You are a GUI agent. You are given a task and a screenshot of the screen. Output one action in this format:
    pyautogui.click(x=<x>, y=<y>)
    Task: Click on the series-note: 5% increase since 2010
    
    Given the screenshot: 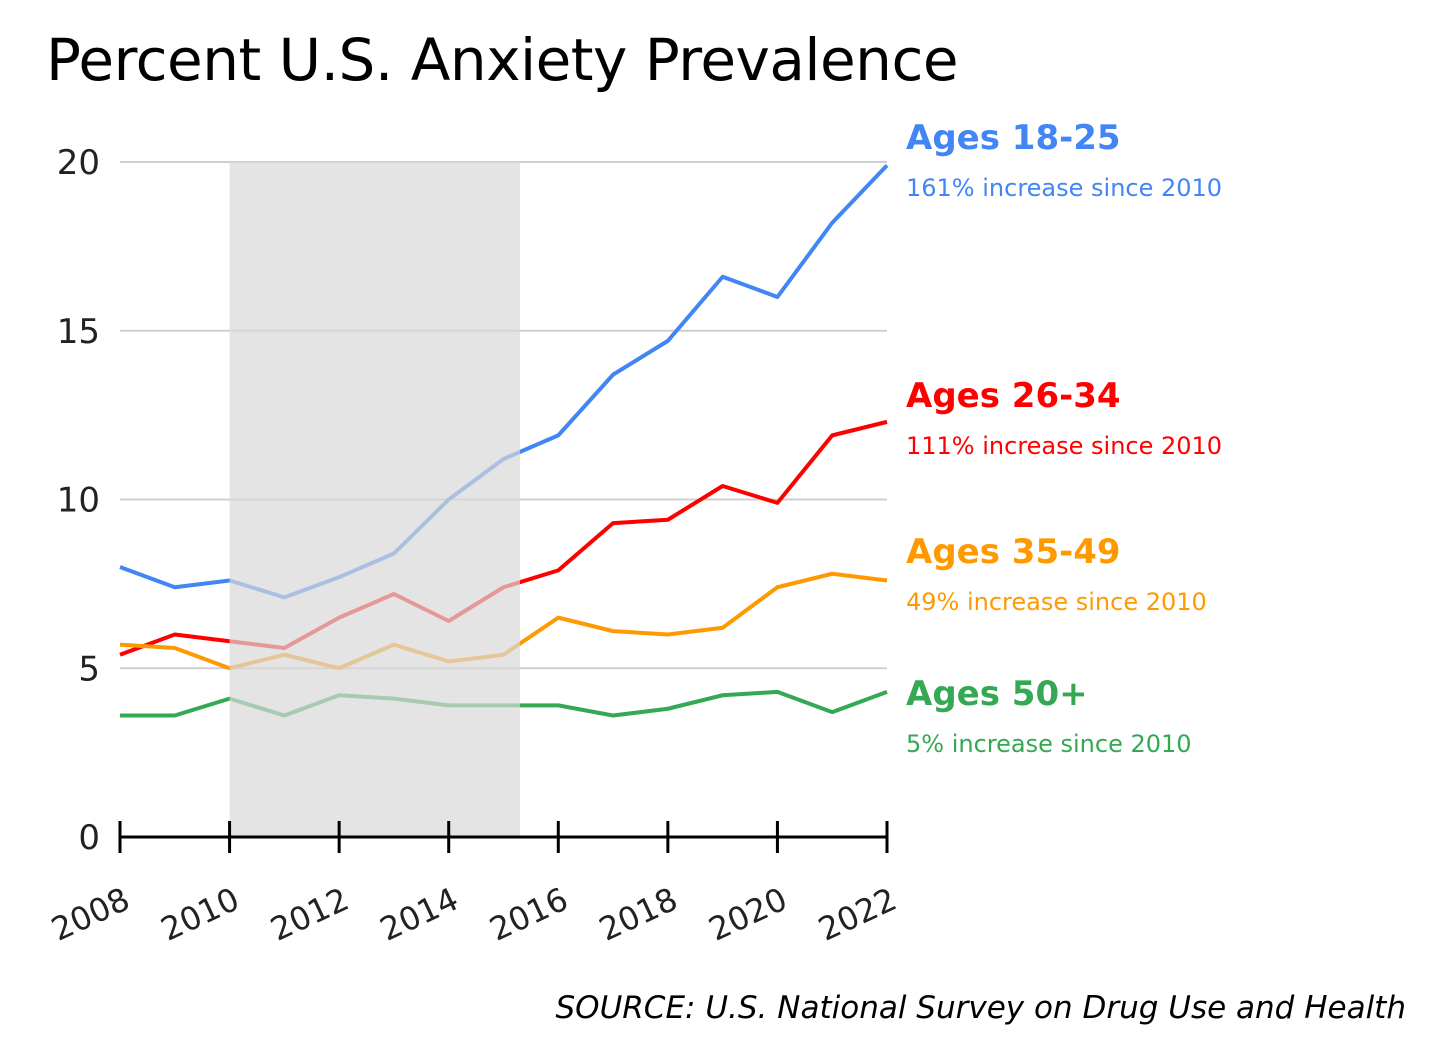 What is the action you would take?
    pyautogui.click(x=1049, y=744)
    